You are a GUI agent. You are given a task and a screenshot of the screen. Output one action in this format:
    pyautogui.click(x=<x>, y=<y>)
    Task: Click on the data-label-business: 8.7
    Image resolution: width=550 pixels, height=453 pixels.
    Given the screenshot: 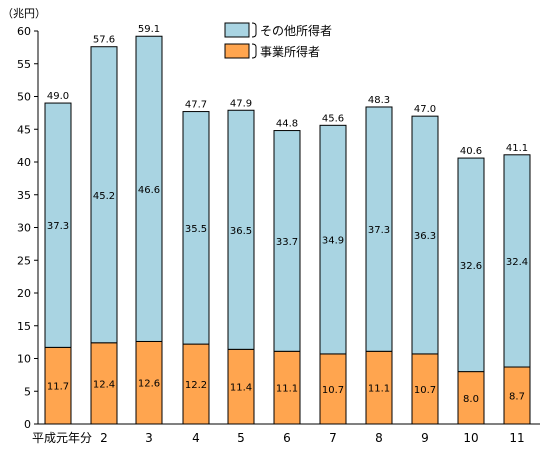 What is the action you would take?
    pyautogui.click(x=517, y=397)
    